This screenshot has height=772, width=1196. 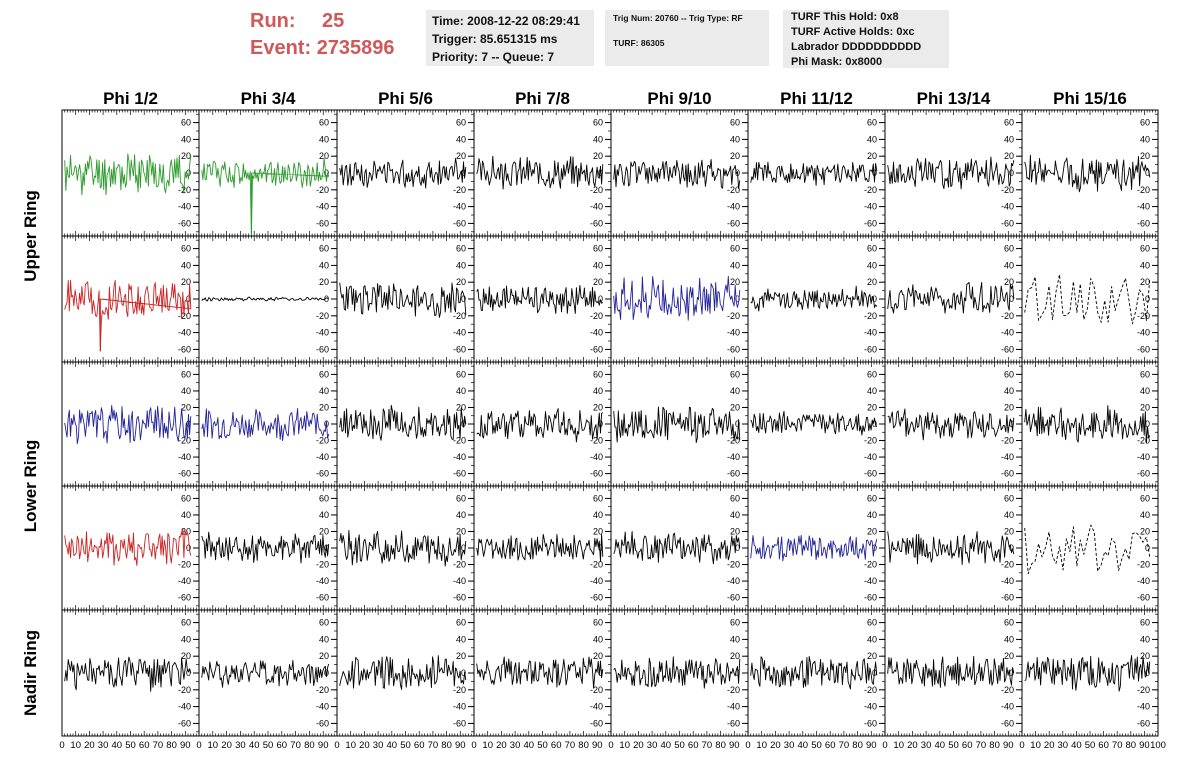 What do you see at coordinates (506, 21) in the screenshot?
I see `time-text: Time: 2008-12-22 08:29:41` at bounding box center [506, 21].